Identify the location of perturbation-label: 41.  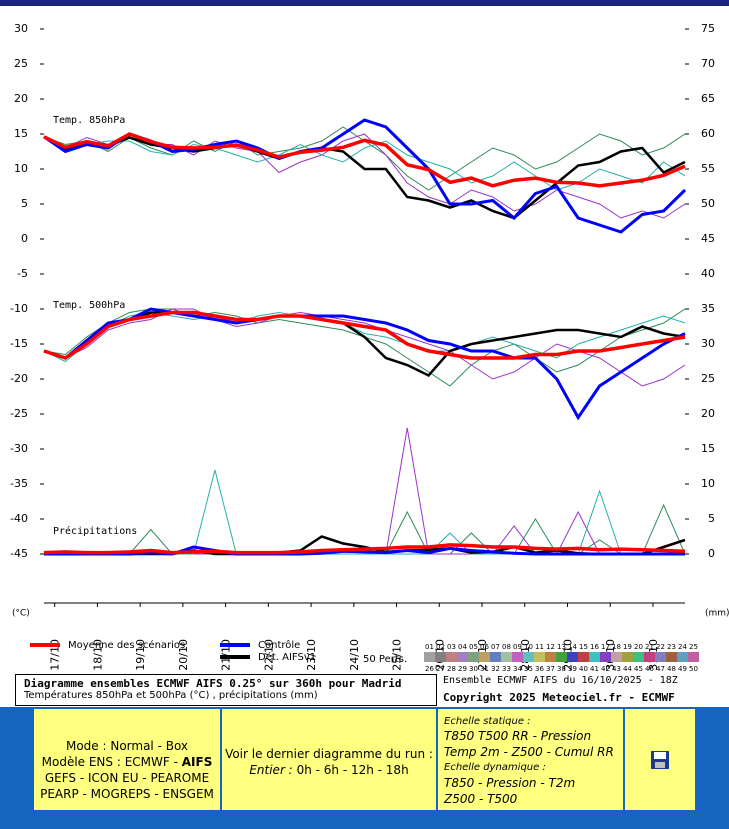
(594, 669).